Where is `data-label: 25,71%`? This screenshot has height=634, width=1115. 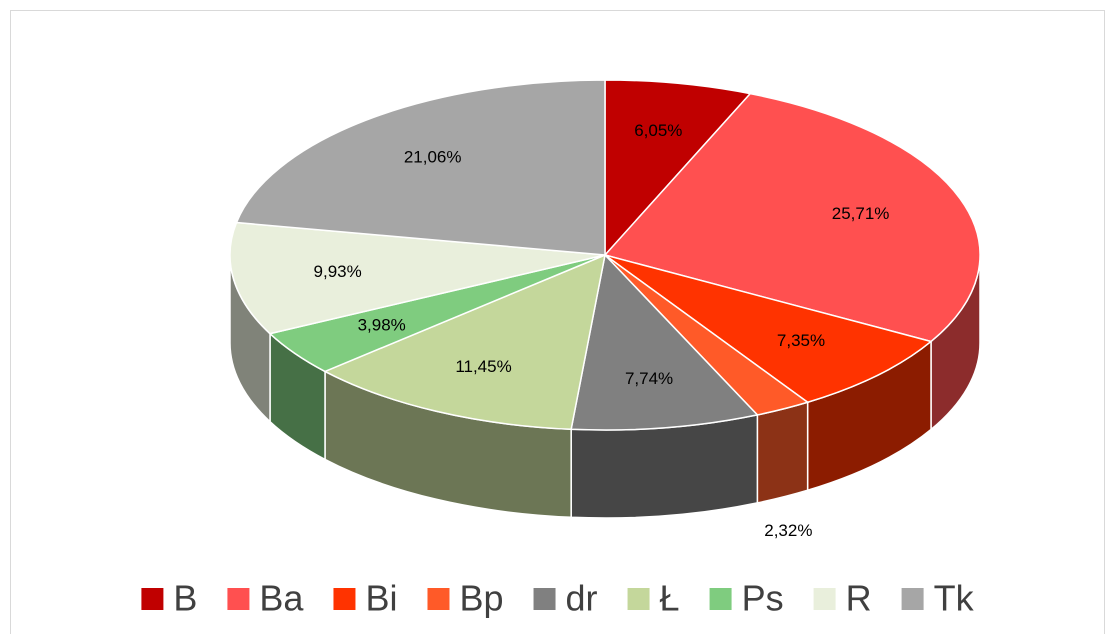
data-label: 25,71% is located at coordinates (861, 213).